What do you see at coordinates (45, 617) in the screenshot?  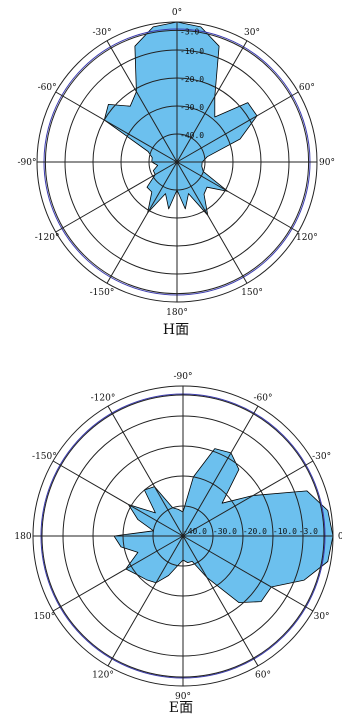 I see `e-angle-label-5: 150°` at bounding box center [45, 617].